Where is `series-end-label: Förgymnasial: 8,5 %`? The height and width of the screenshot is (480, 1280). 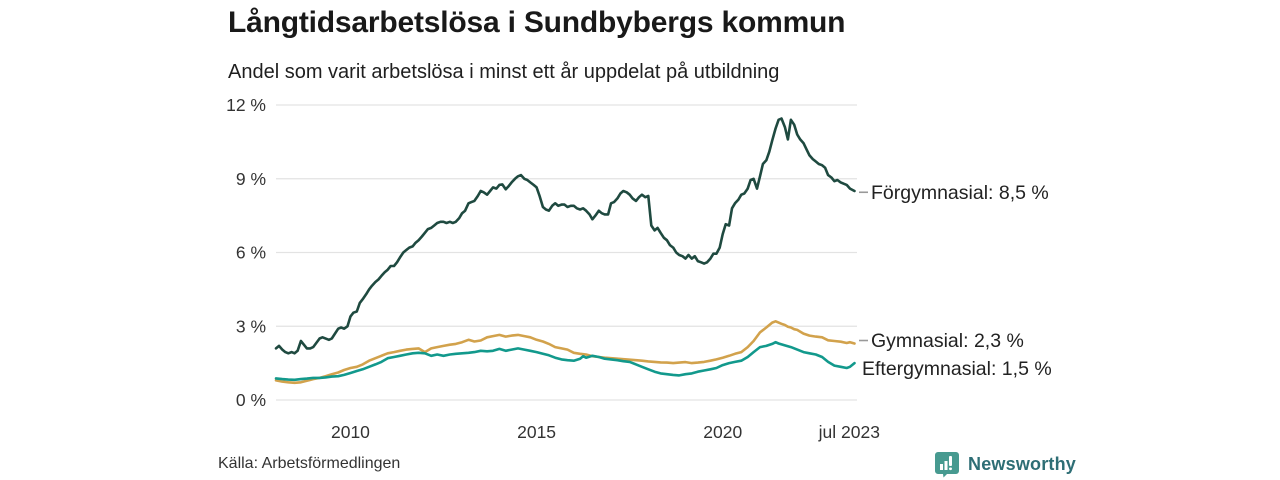 series-end-label: Förgymnasial: 8,5 % is located at coordinates (960, 193).